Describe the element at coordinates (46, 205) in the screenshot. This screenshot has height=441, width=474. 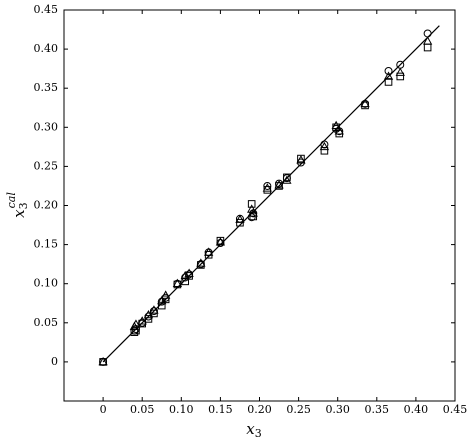
I see `y-tick-label: 0.20` at that location.